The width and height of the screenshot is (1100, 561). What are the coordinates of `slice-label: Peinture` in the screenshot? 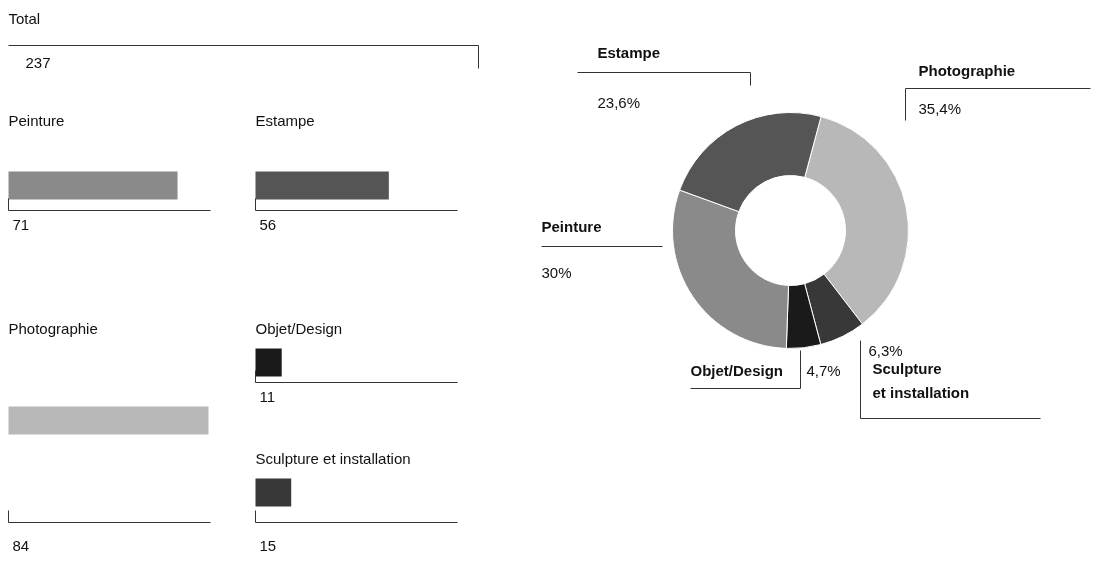 It's located at (571, 226).